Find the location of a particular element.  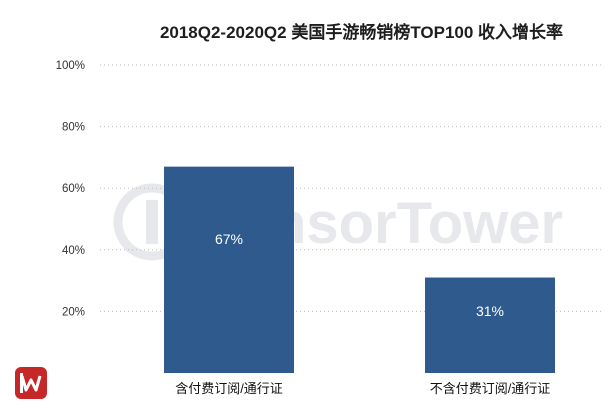

y-tick-label: 80% is located at coordinates (73, 128).